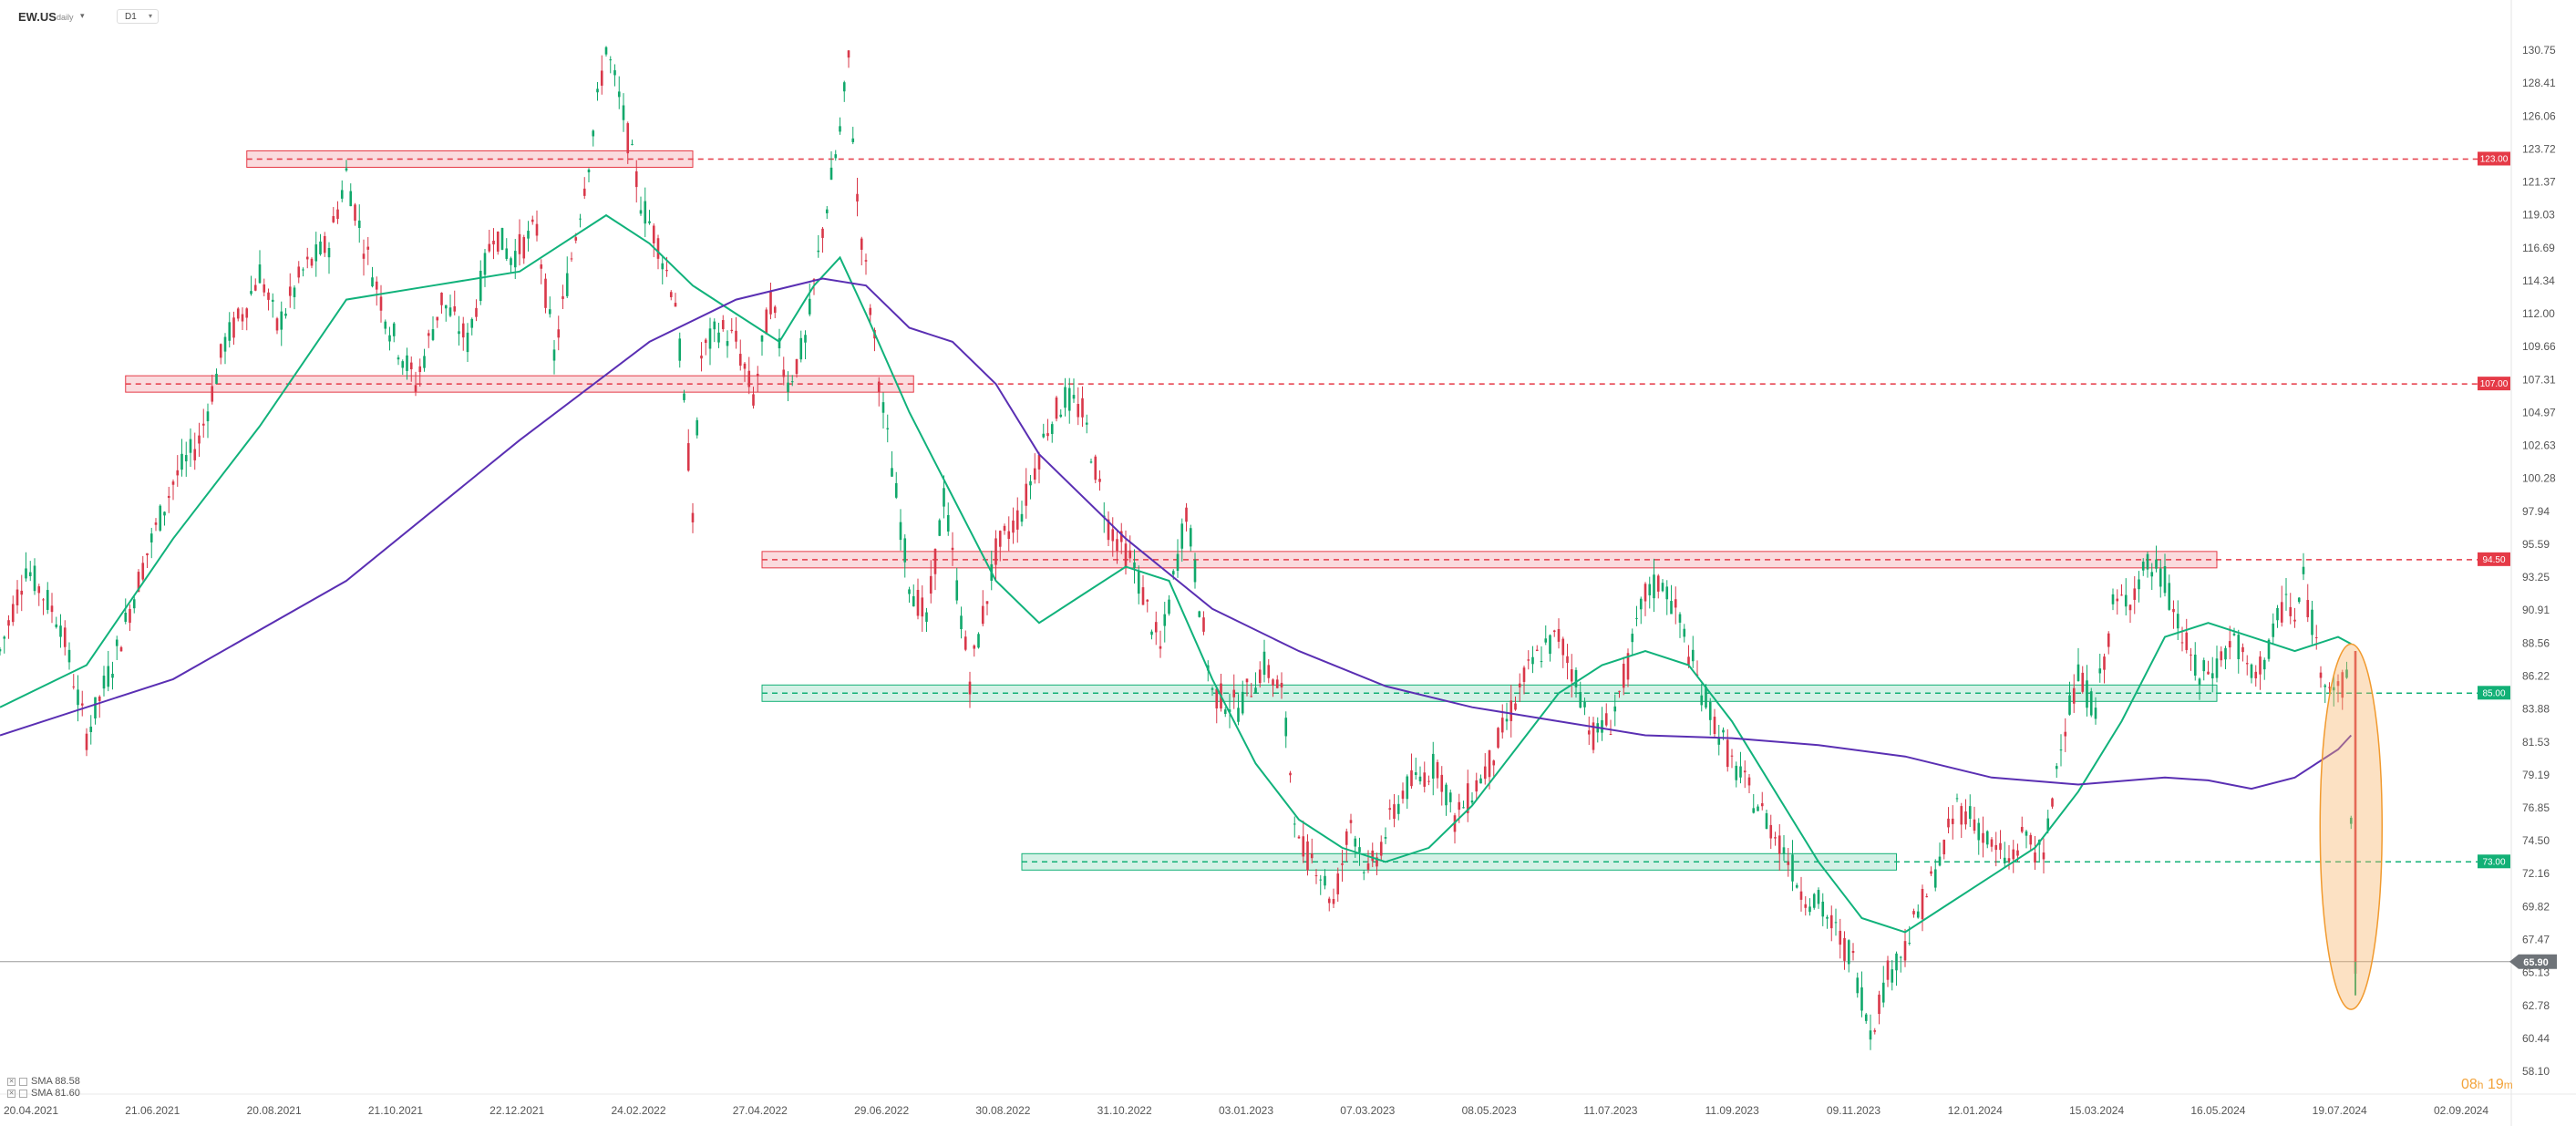  What do you see at coordinates (43, 1082) in the screenshot?
I see `legend-item: ✕ SMA 88.58` at bounding box center [43, 1082].